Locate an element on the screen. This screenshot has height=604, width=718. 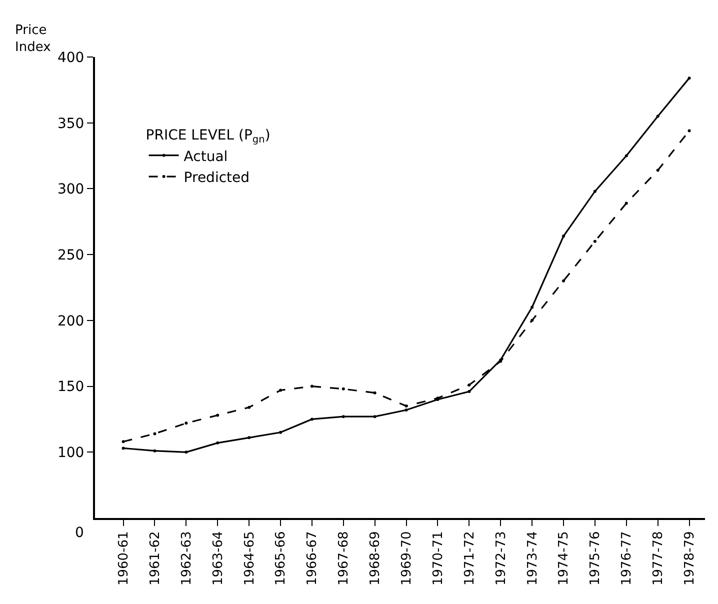
x-tick-label: 1978-79 is located at coordinates (690, 558).